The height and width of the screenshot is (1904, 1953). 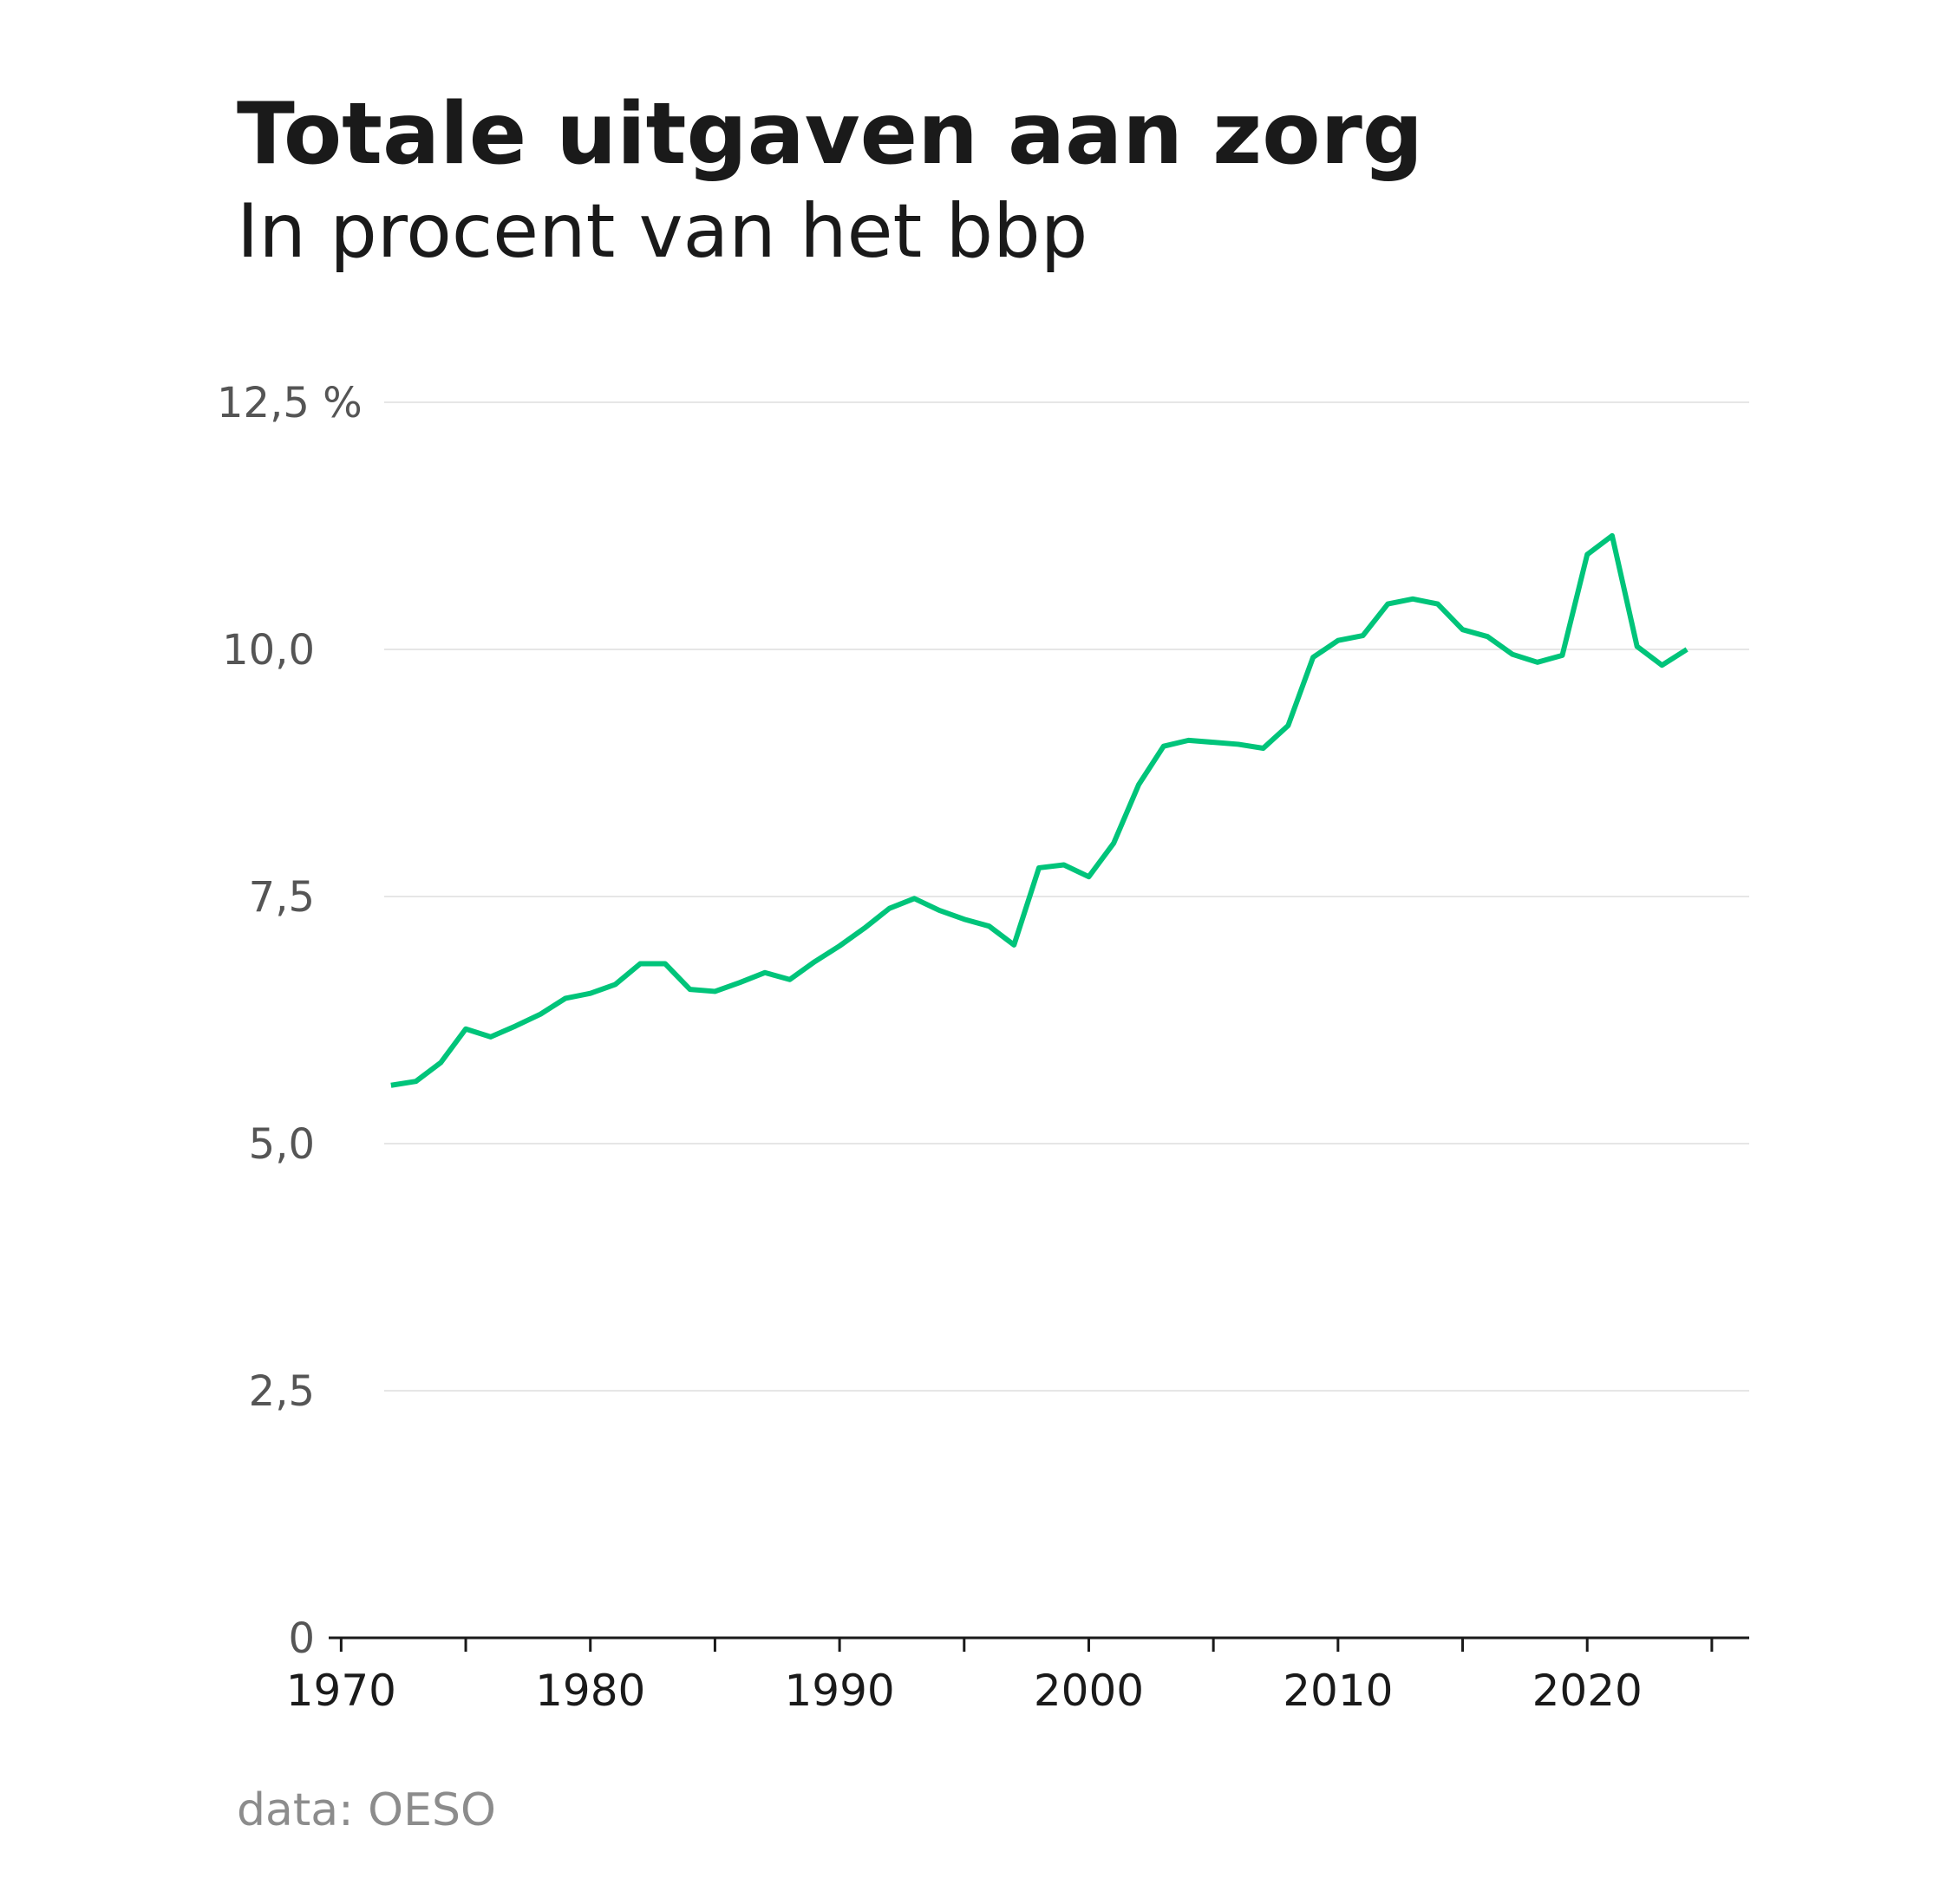 What do you see at coordinates (290, 403) in the screenshot?
I see `y-tick-label: 12,5 %` at bounding box center [290, 403].